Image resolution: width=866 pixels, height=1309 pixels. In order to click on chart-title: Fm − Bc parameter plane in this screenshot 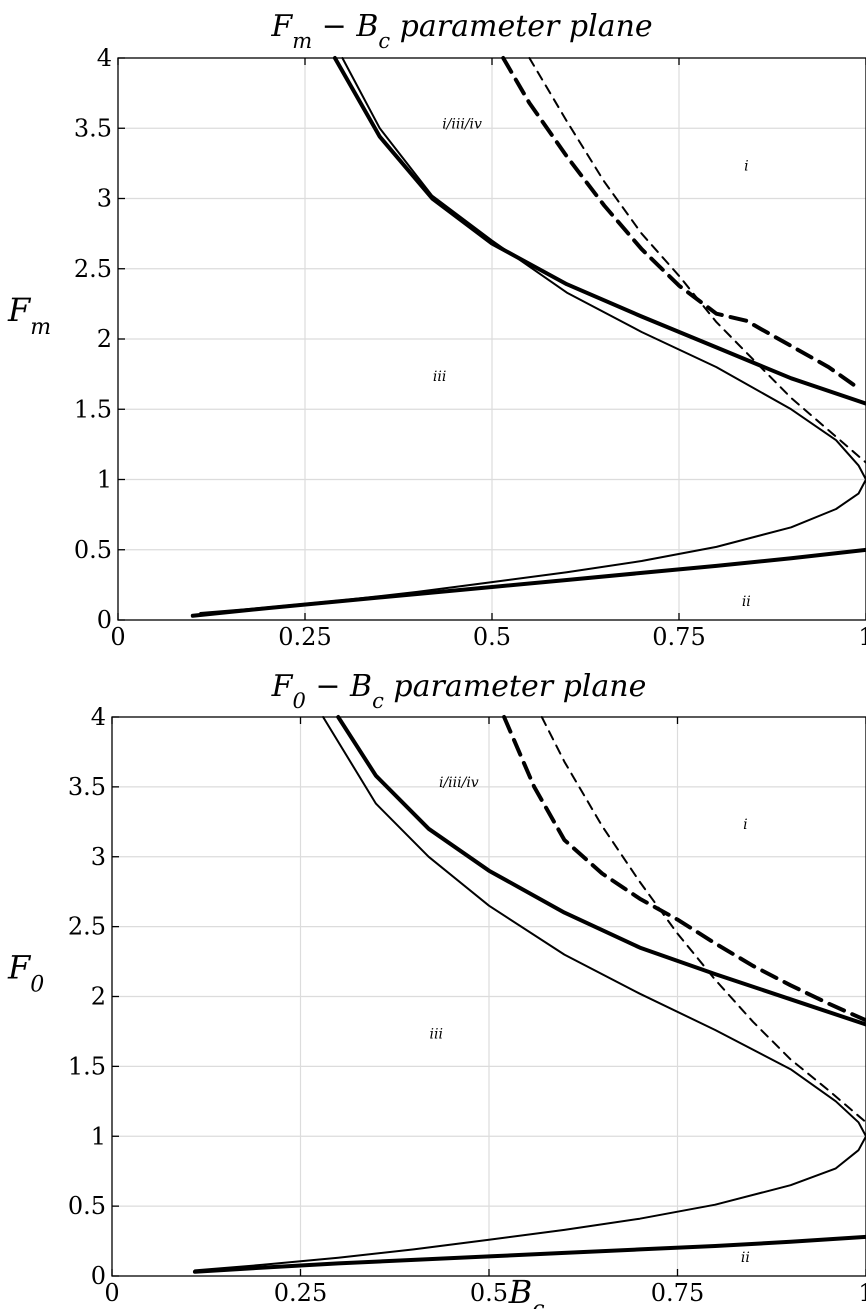, I will do `click(461, 31)`.